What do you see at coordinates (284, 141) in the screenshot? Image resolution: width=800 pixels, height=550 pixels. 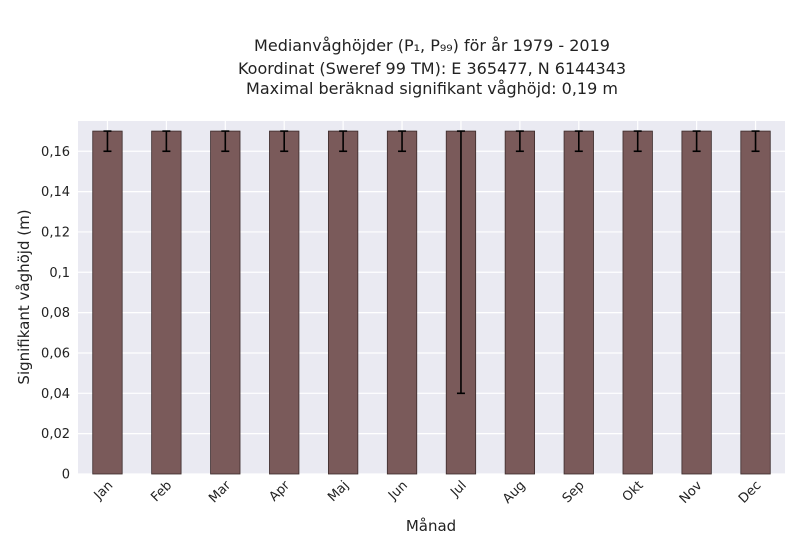 I see `error-bar-apr` at bounding box center [284, 141].